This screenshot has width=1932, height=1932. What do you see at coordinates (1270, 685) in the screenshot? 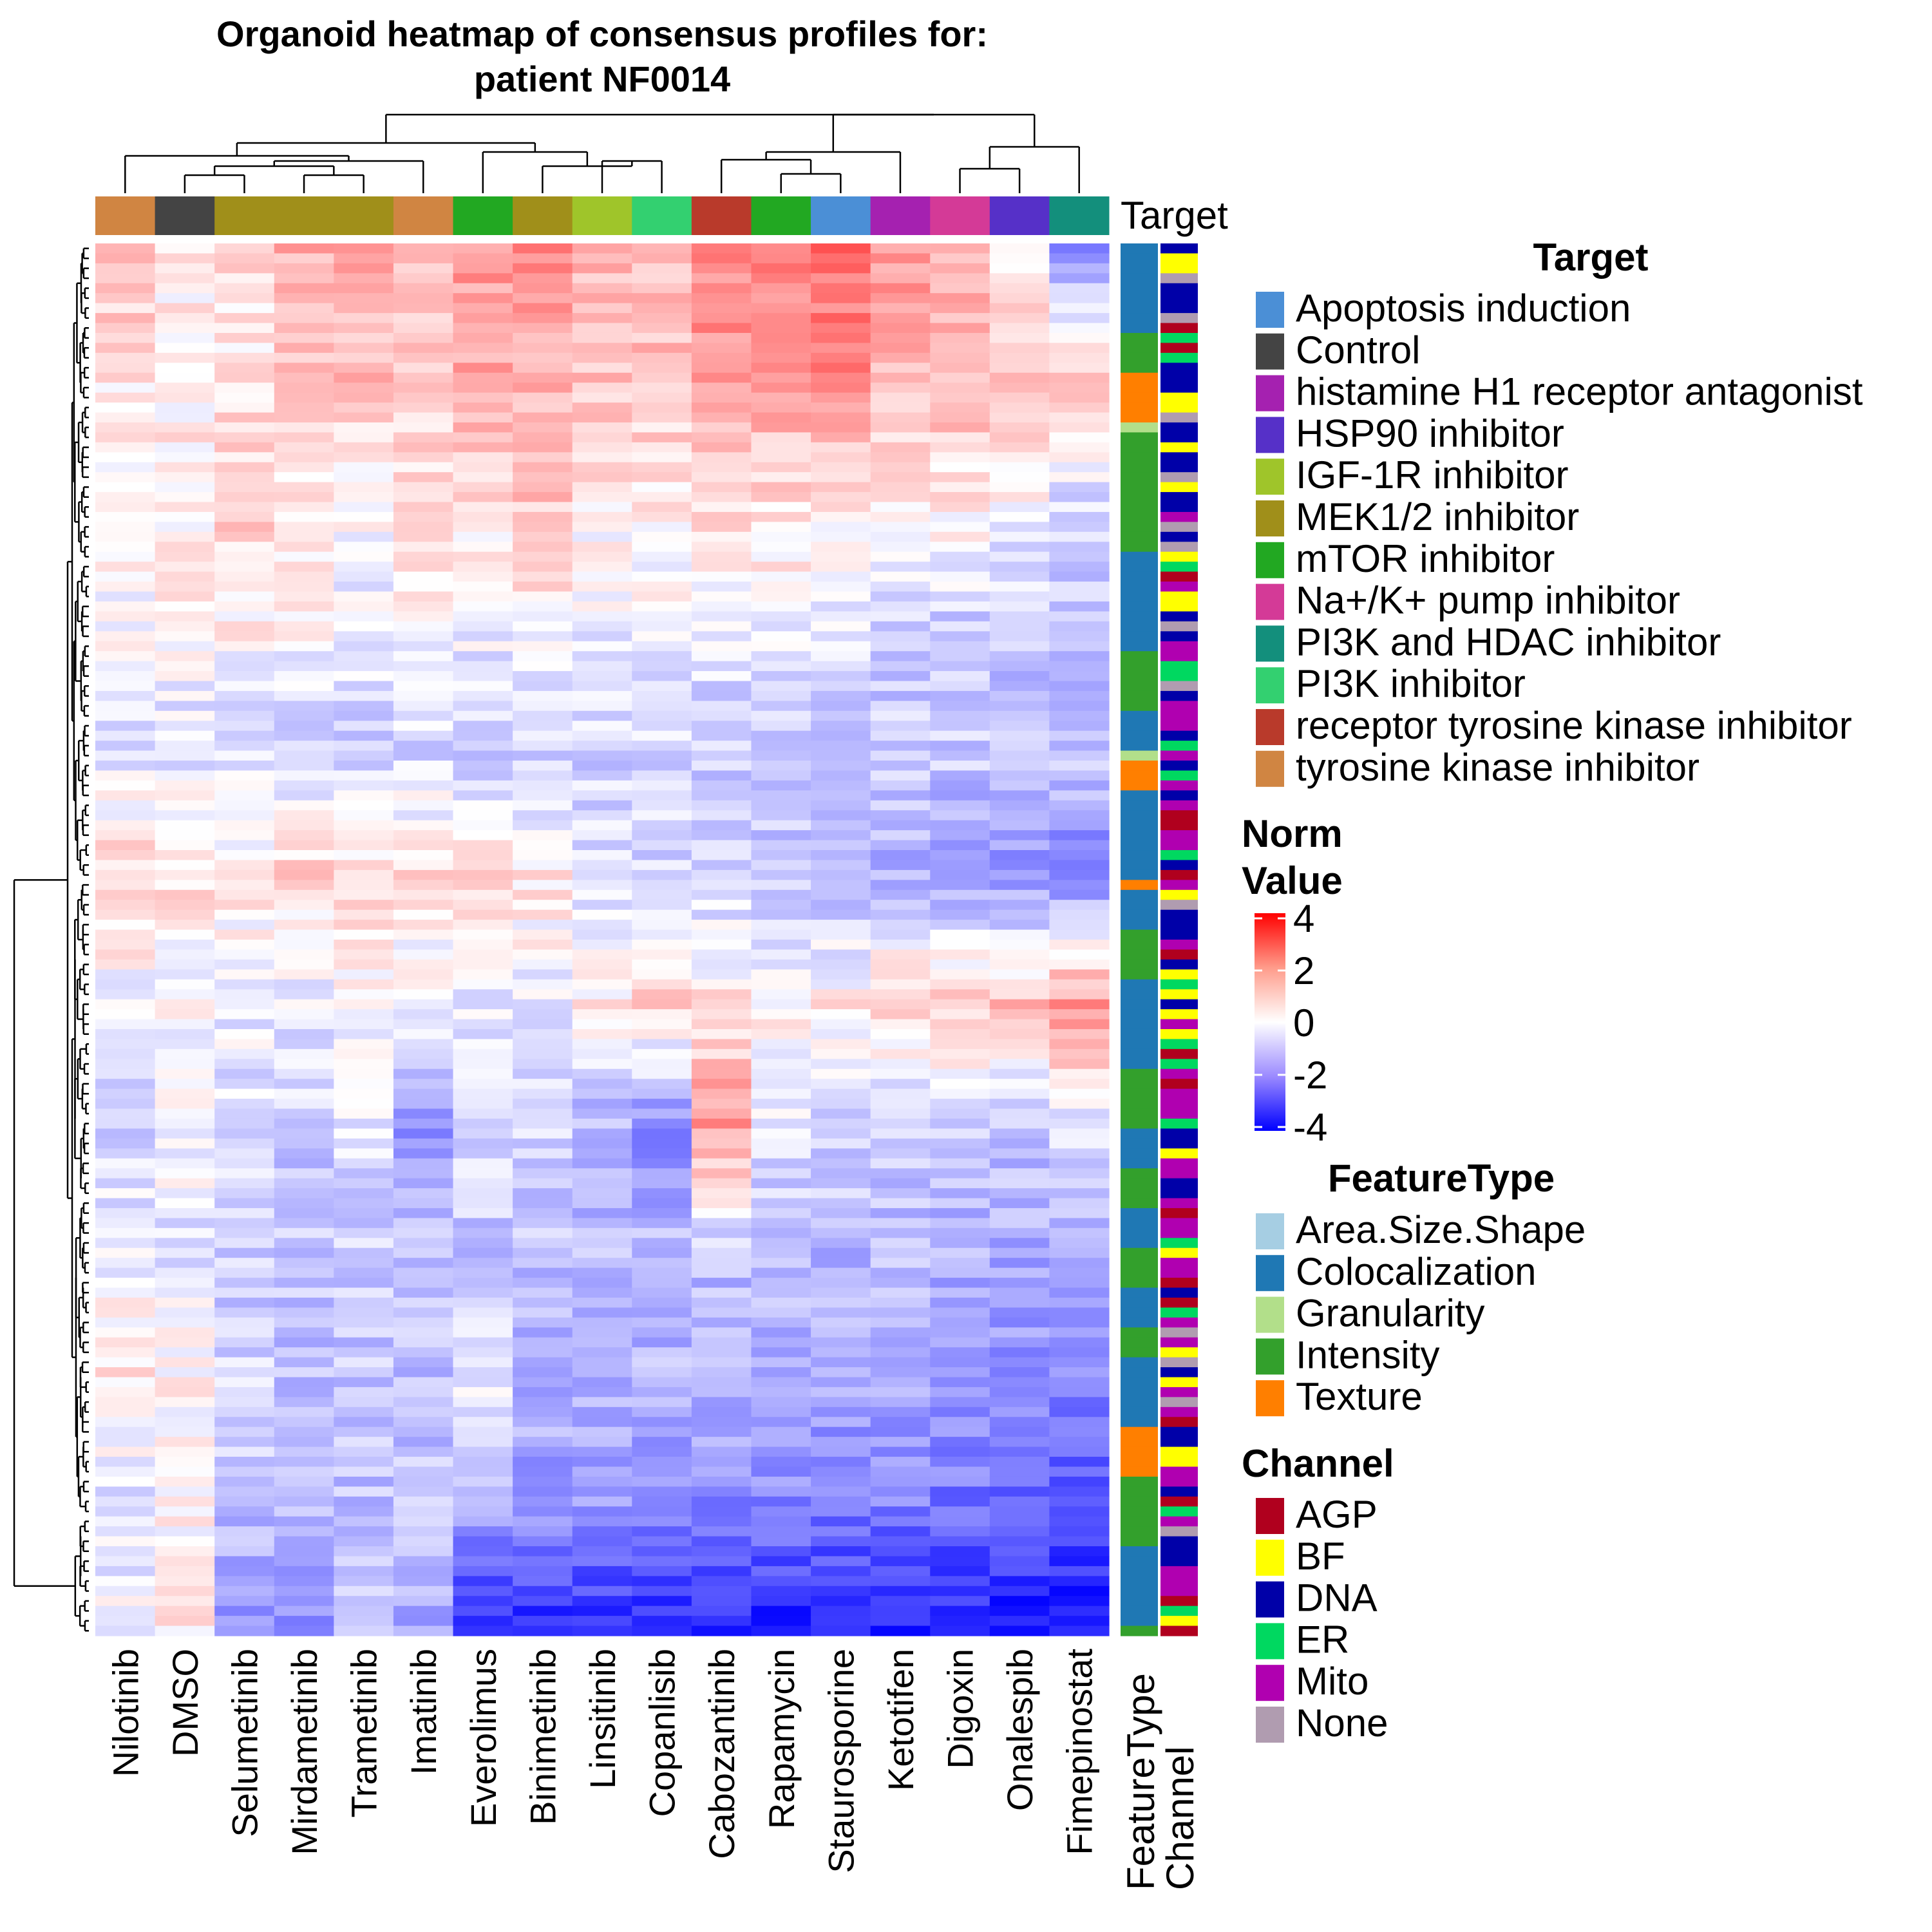
I see `target-legend-swatch` at bounding box center [1270, 685].